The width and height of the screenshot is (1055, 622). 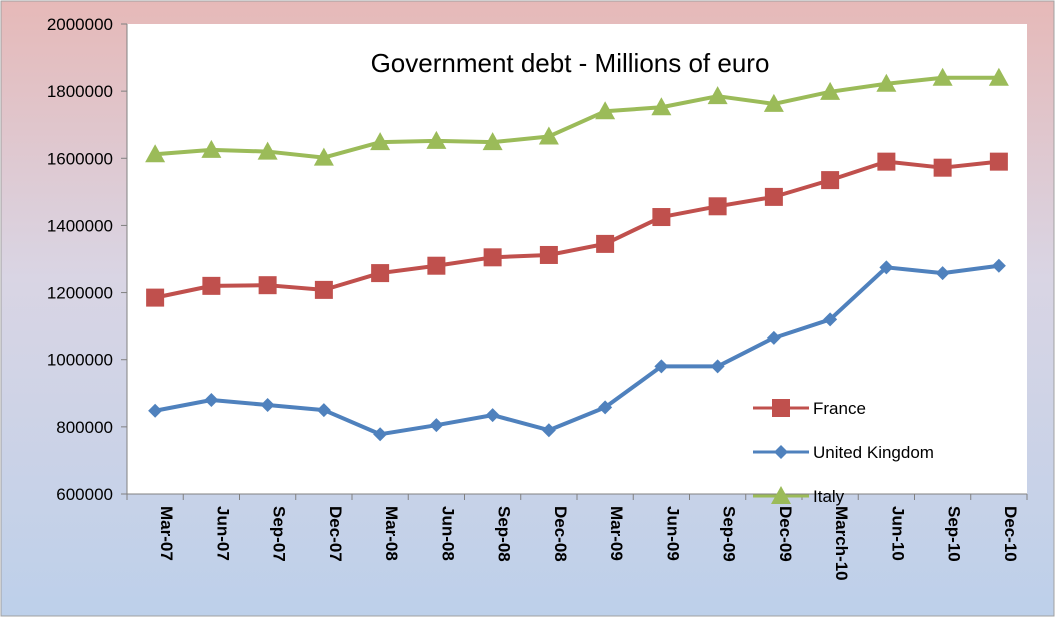 What do you see at coordinates (1010, 534) in the screenshot?
I see `x-tick-label: Dec-10` at bounding box center [1010, 534].